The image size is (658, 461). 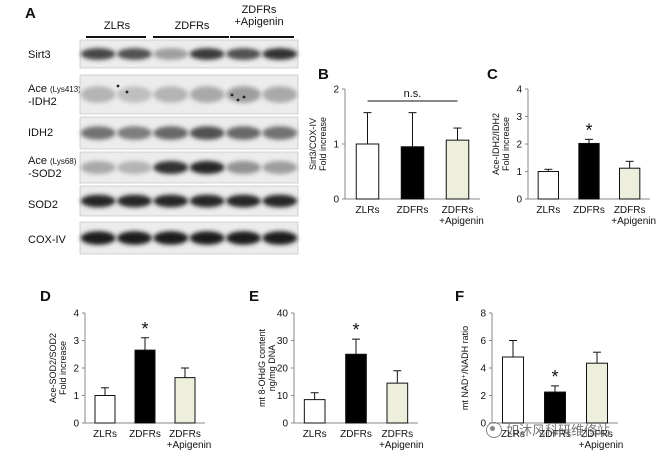 I want to click on y-tick-label: 40, so click(x=283, y=314).